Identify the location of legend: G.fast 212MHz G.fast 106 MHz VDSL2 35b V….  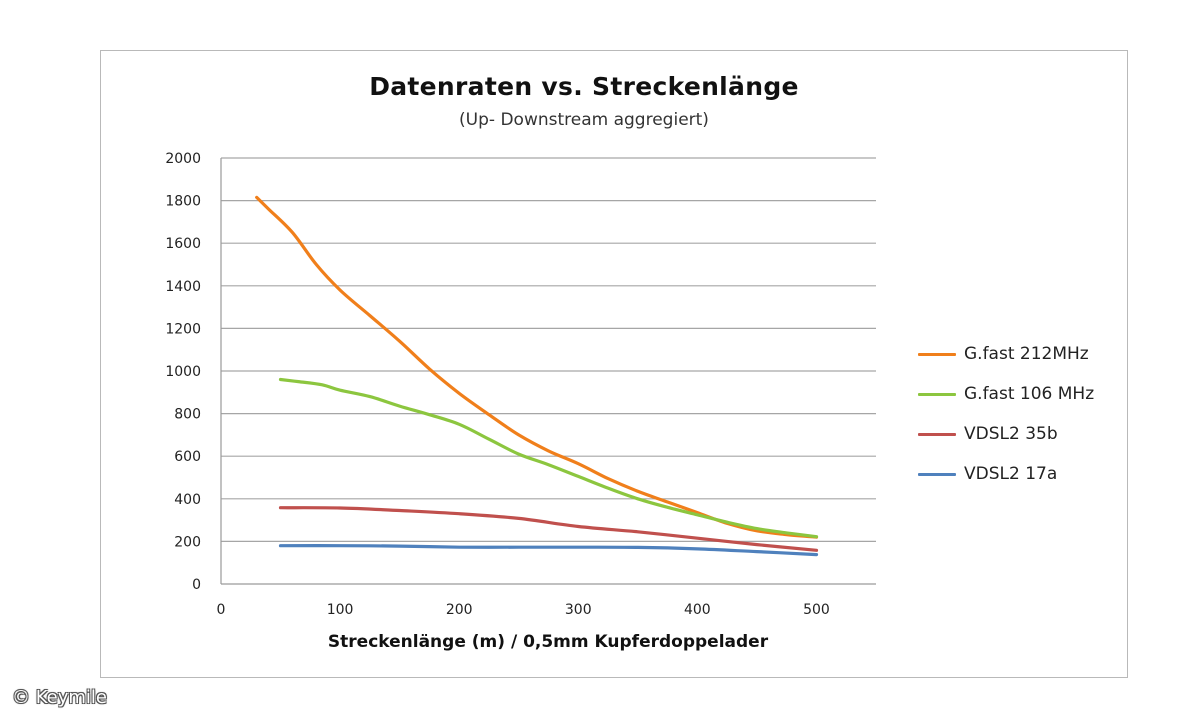
(1006, 414).